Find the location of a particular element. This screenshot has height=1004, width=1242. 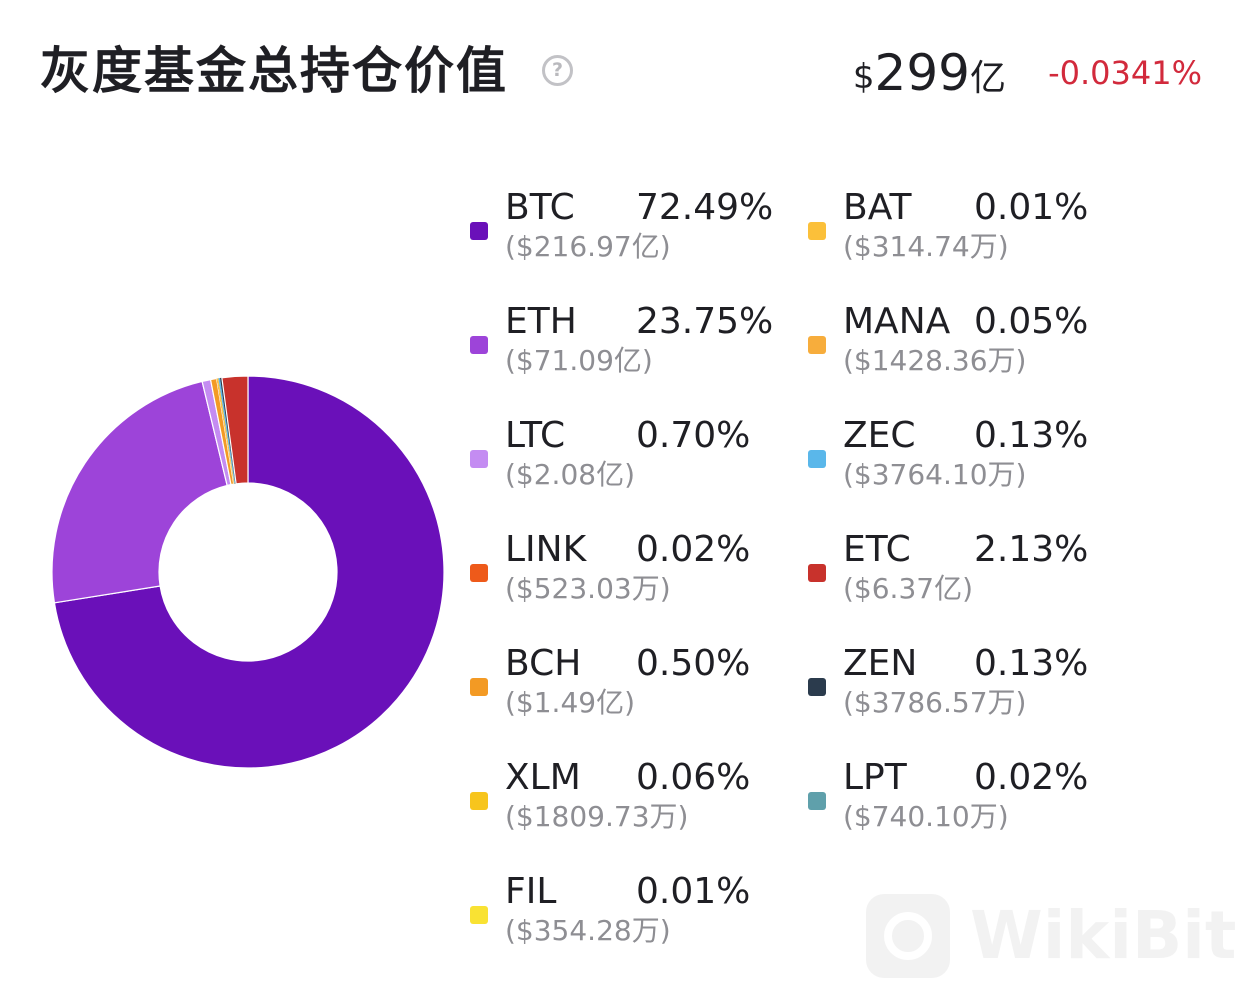

legend-item-etc: ETC 2.13% ($6.37亿) is located at coordinates (968, 572).